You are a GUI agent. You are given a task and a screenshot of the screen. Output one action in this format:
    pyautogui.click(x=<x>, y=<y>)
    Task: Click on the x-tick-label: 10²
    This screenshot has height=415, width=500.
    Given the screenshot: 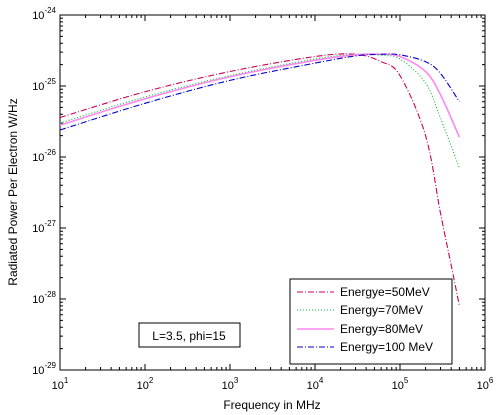 What is the action you would take?
    pyautogui.click(x=145, y=384)
    